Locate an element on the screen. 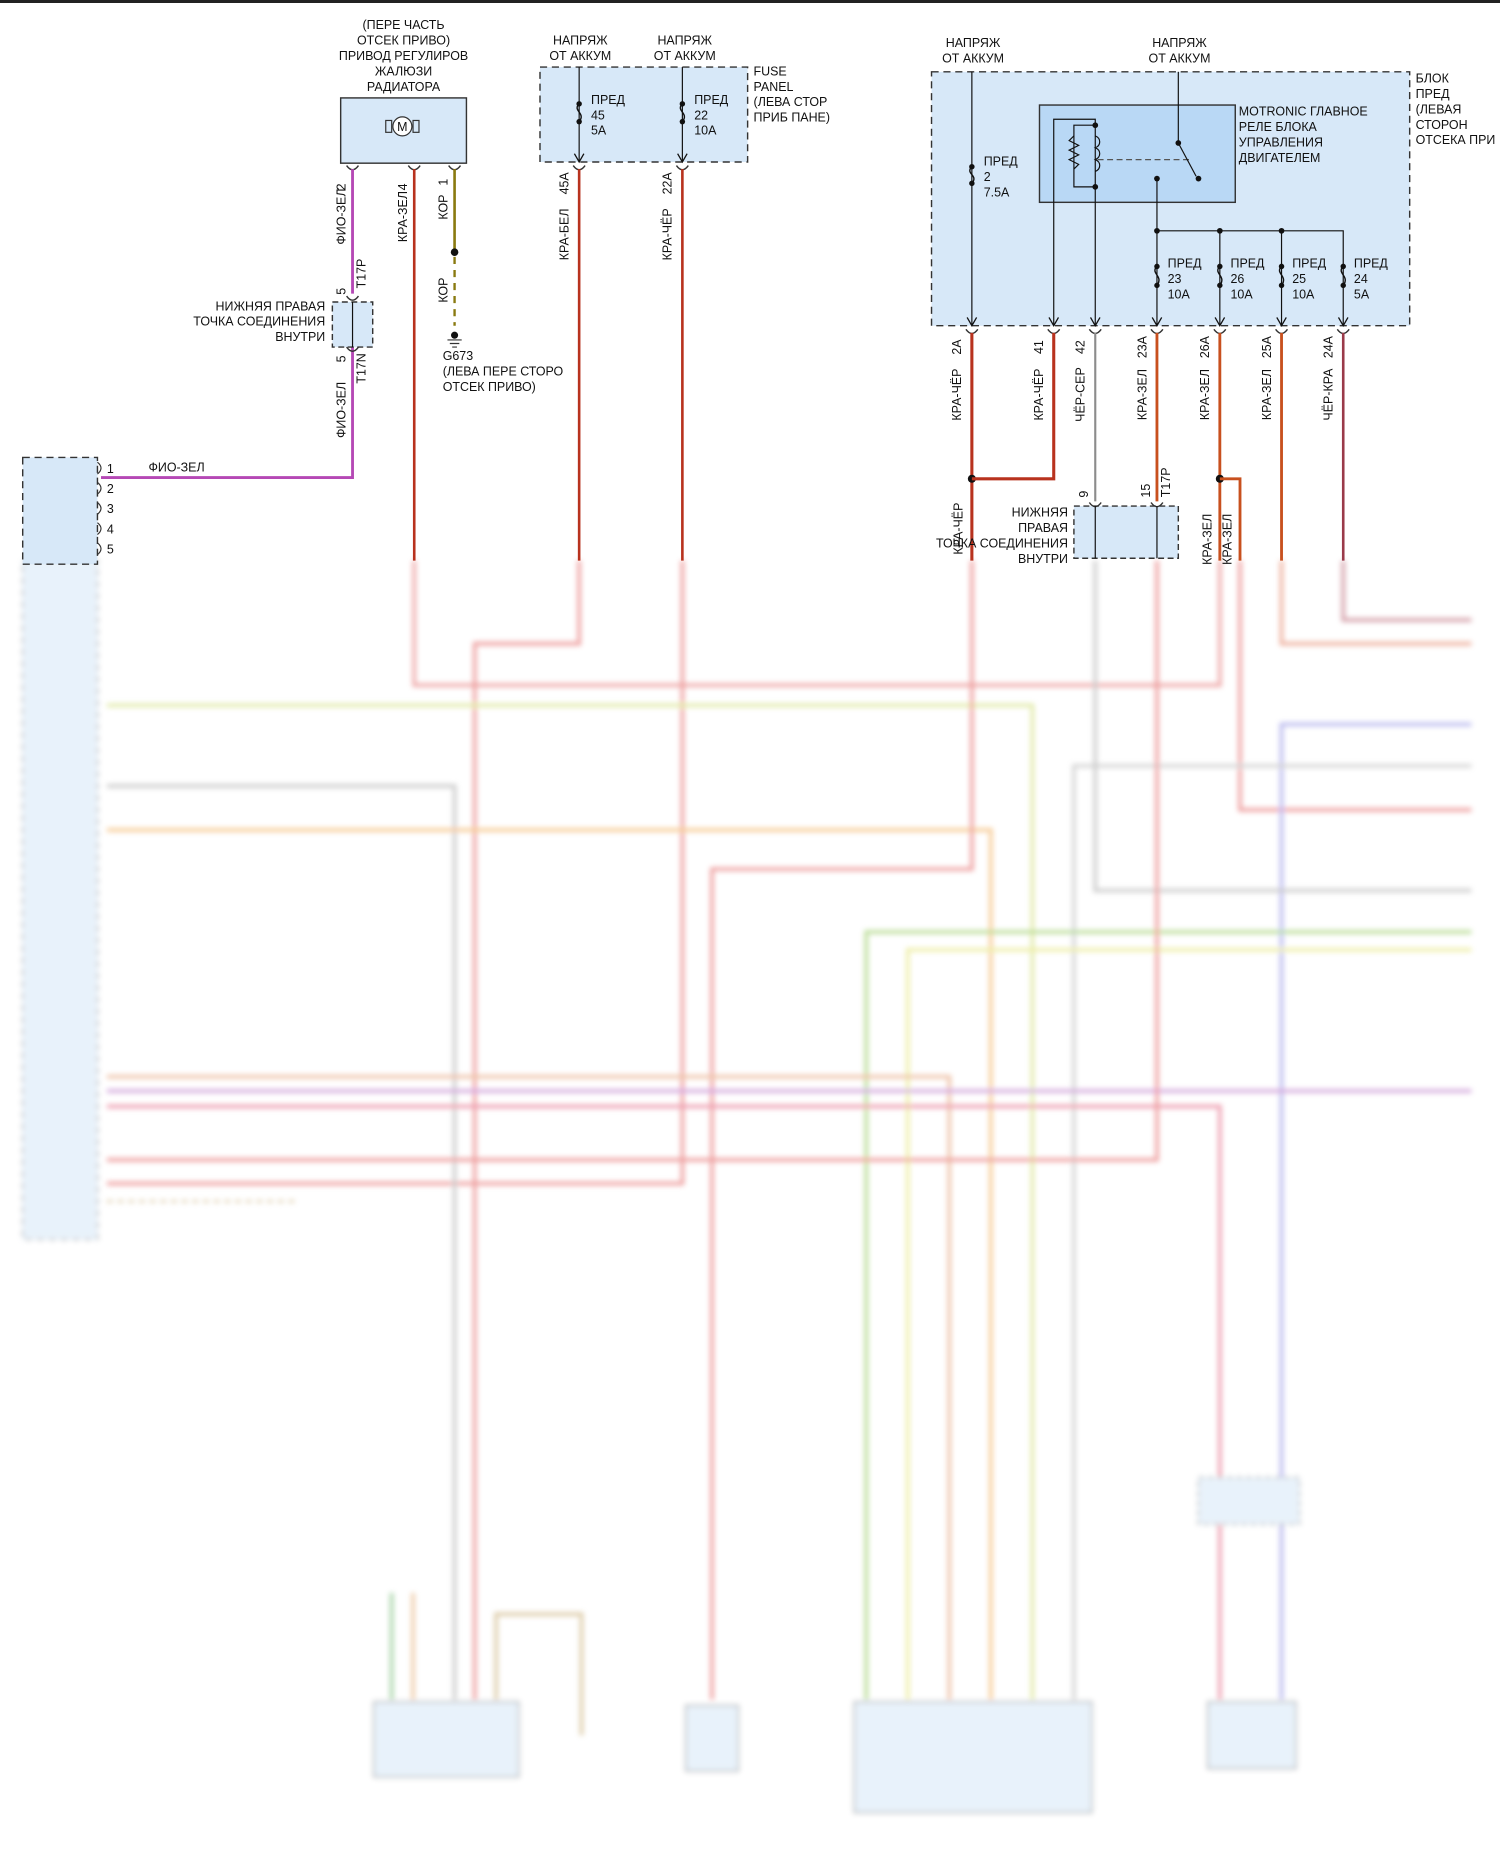 The image size is (1500, 1861). splice-left-label-line: ВНУТРИ is located at coordinates (300, 337).